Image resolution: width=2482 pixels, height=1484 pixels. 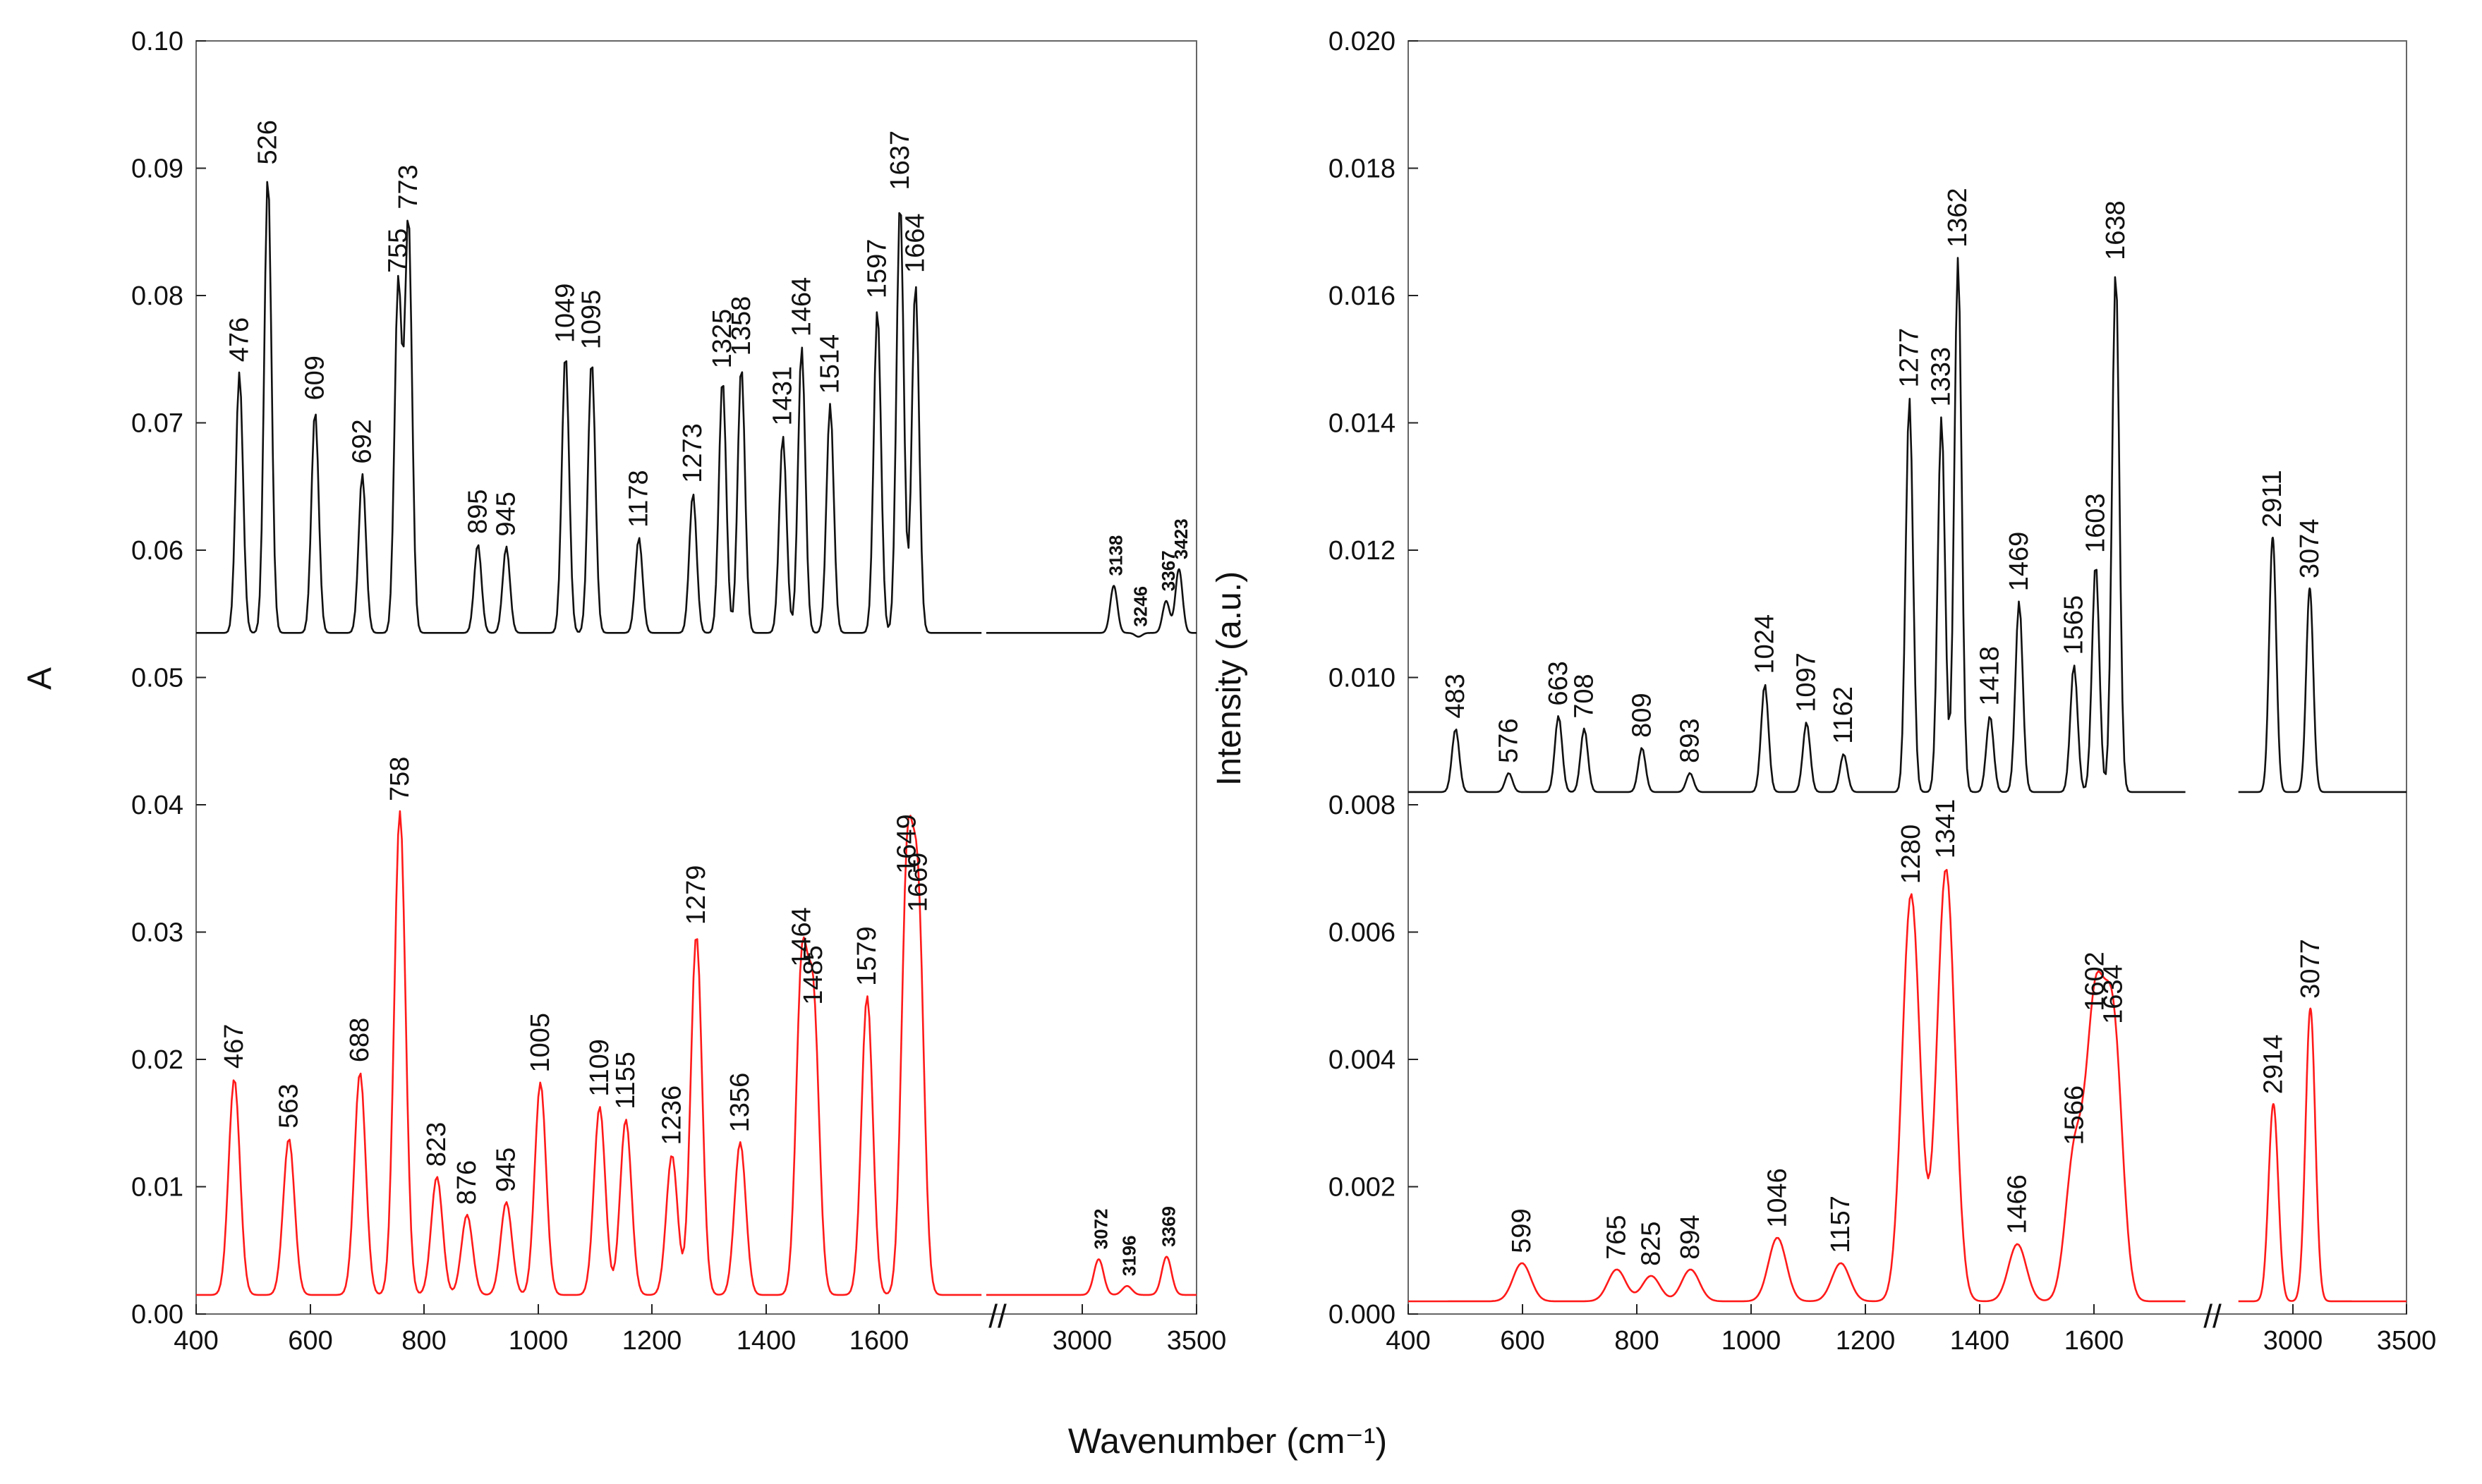 I want to click on peak-label-lower: 1341, so click(x=1946, y=829).